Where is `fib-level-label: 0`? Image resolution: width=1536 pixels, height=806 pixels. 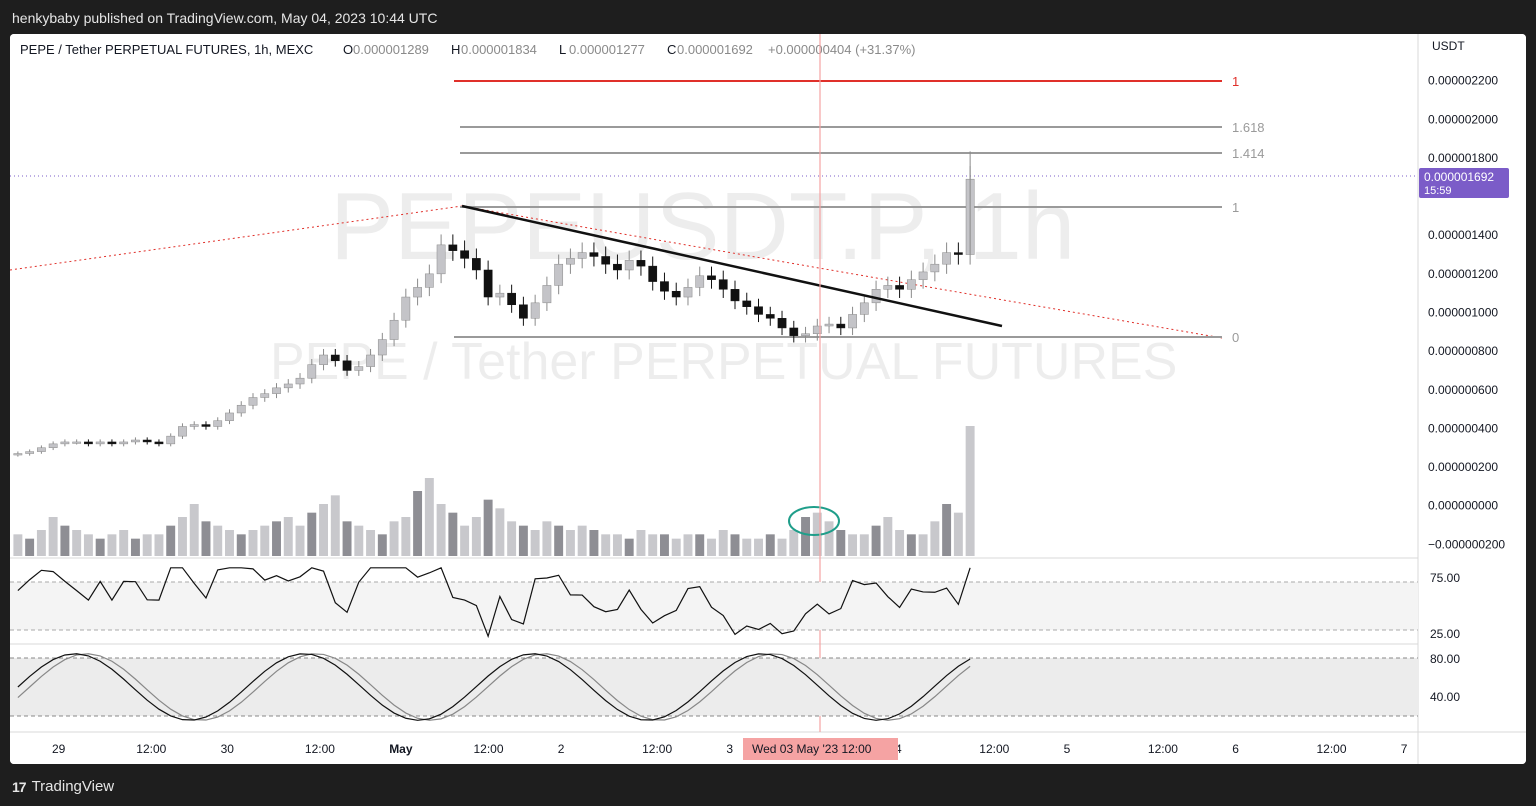
fib-level-label: 0 is located at coordinates (1235, 337).